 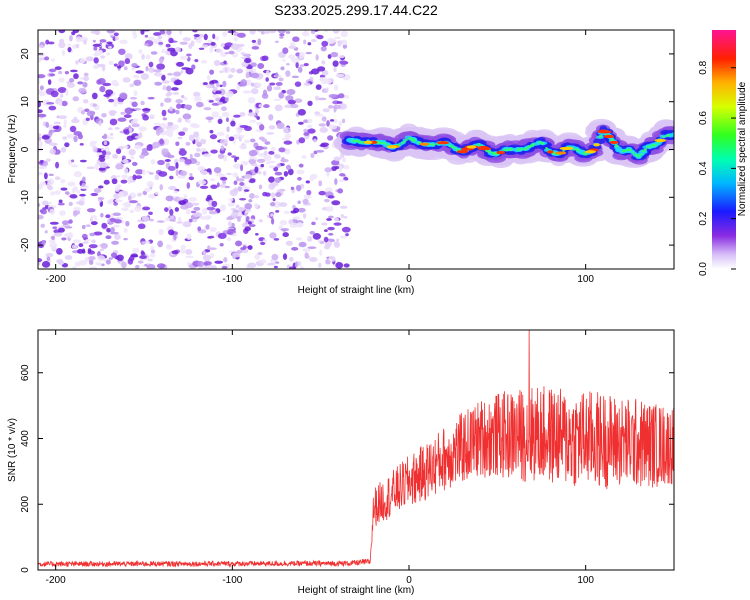 What do you see at coordinates (409, 580) in the screenshot?
I see `snr-x-tick-label: 0` at bounding box center [409, 580].